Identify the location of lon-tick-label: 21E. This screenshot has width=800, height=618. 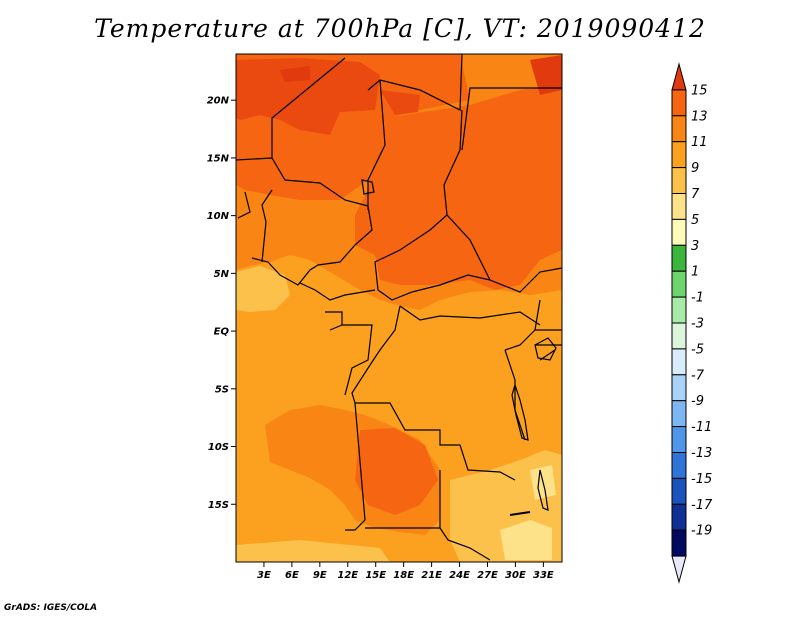
(431, 575).